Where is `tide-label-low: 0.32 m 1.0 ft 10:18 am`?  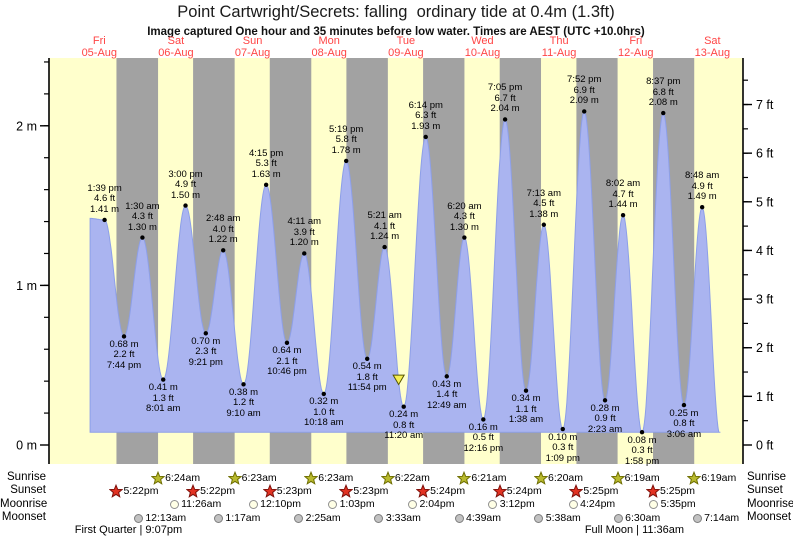
tide-label-low: 0.32 m 1.0 ft 10:18 am is located at coordinates (324, 413).